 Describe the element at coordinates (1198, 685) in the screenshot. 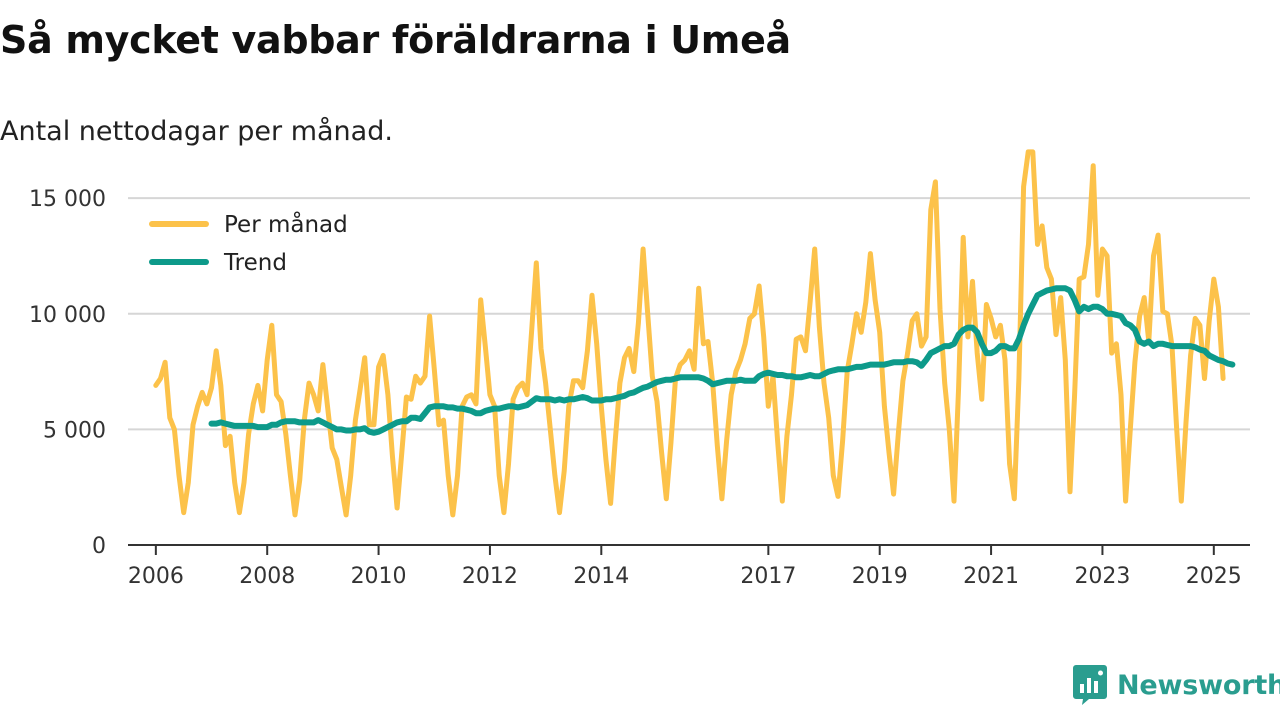

I see `brand-name: Newsworthy` at that location.